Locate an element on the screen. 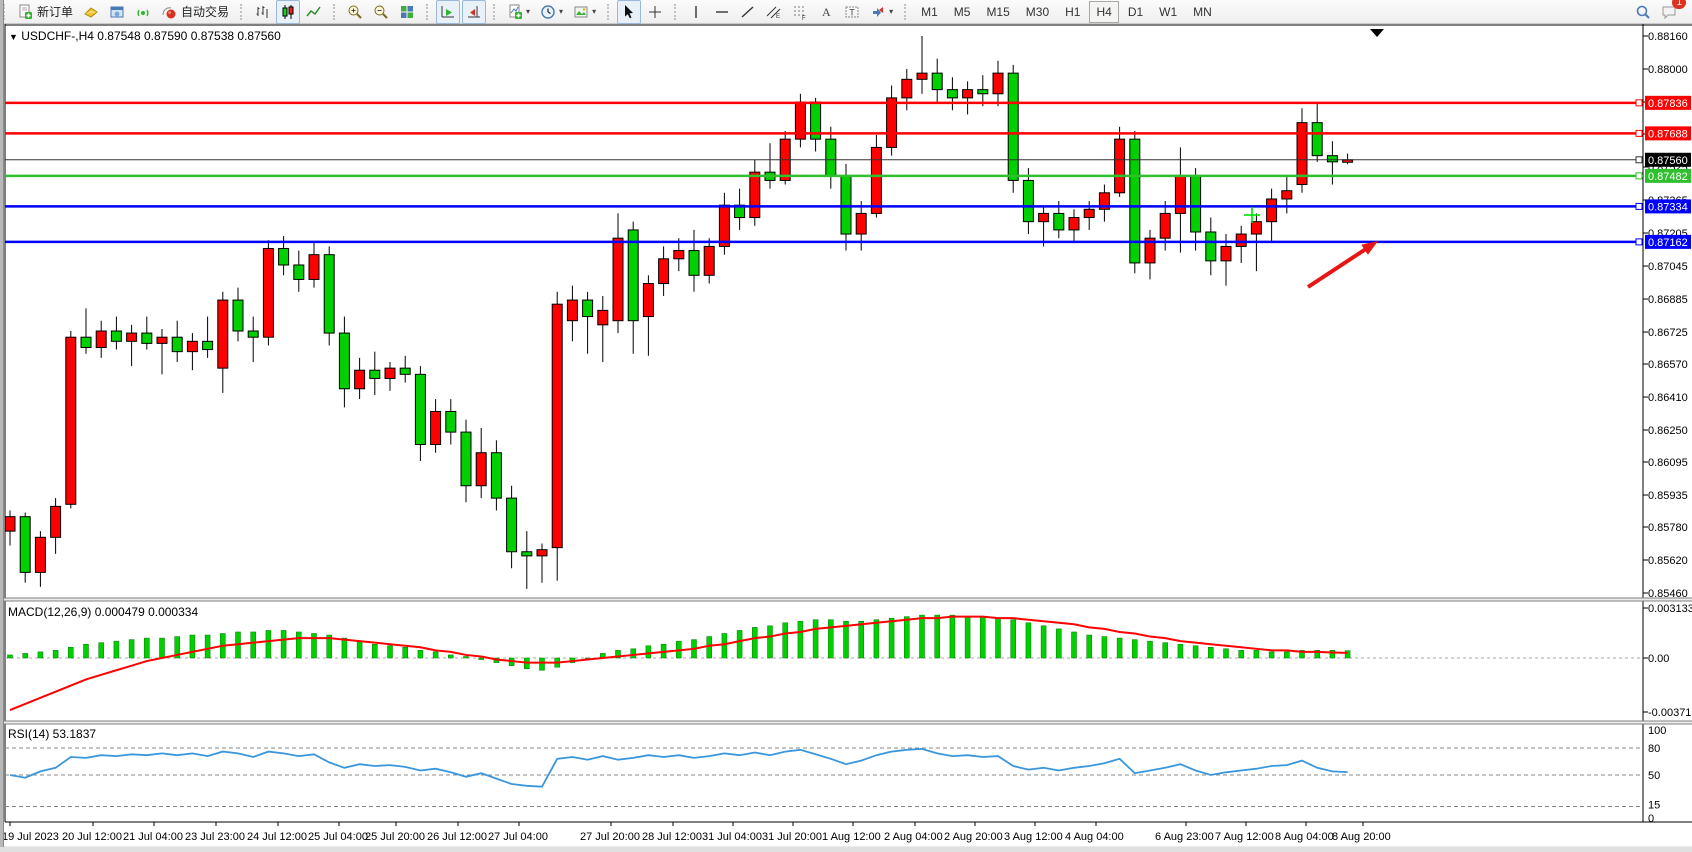 This screenshot has height=852, width=1692. market-window-button is located at coordinates (117, 12).